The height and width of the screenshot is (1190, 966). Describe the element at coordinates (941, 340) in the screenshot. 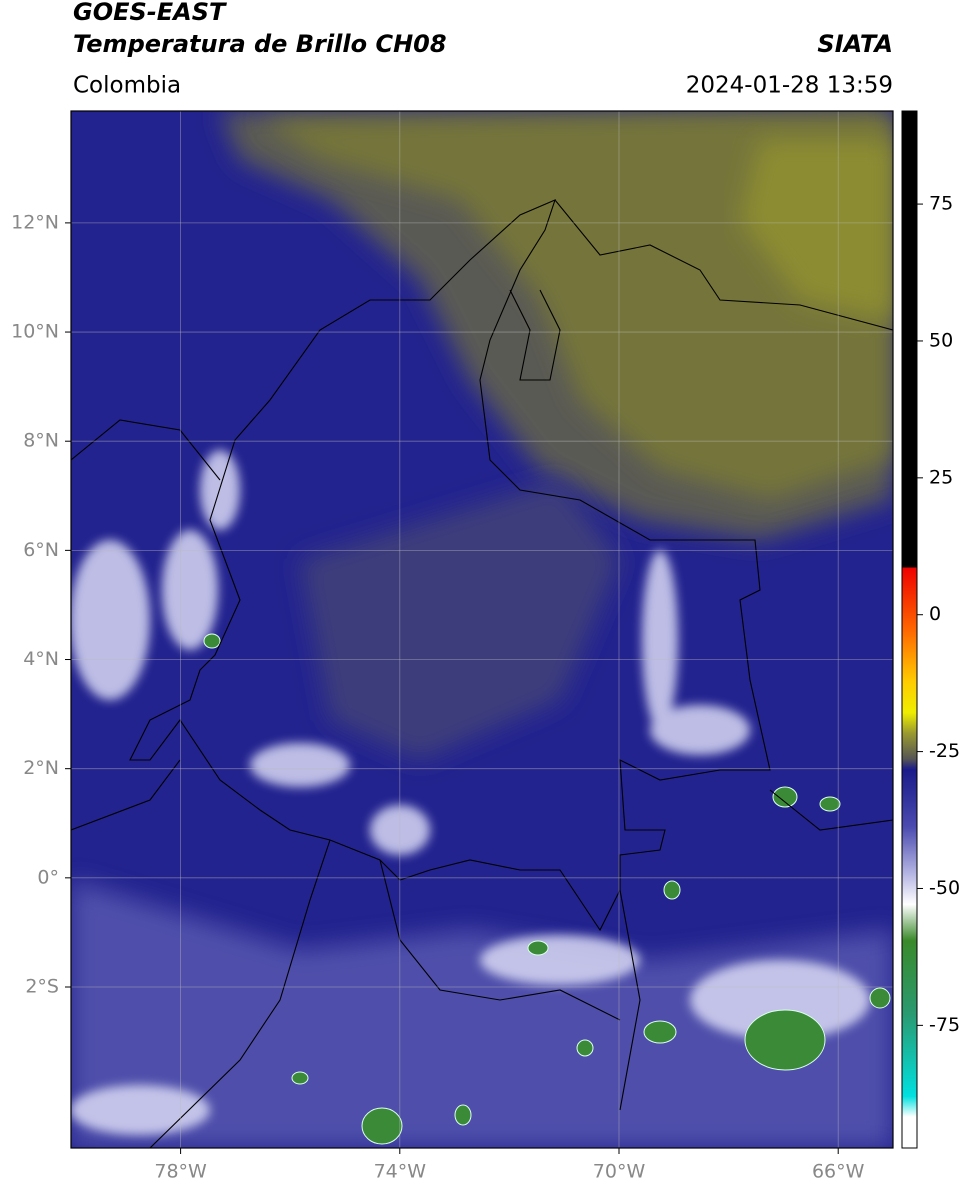

I see `colorbar-tick-label: 50` at that location.